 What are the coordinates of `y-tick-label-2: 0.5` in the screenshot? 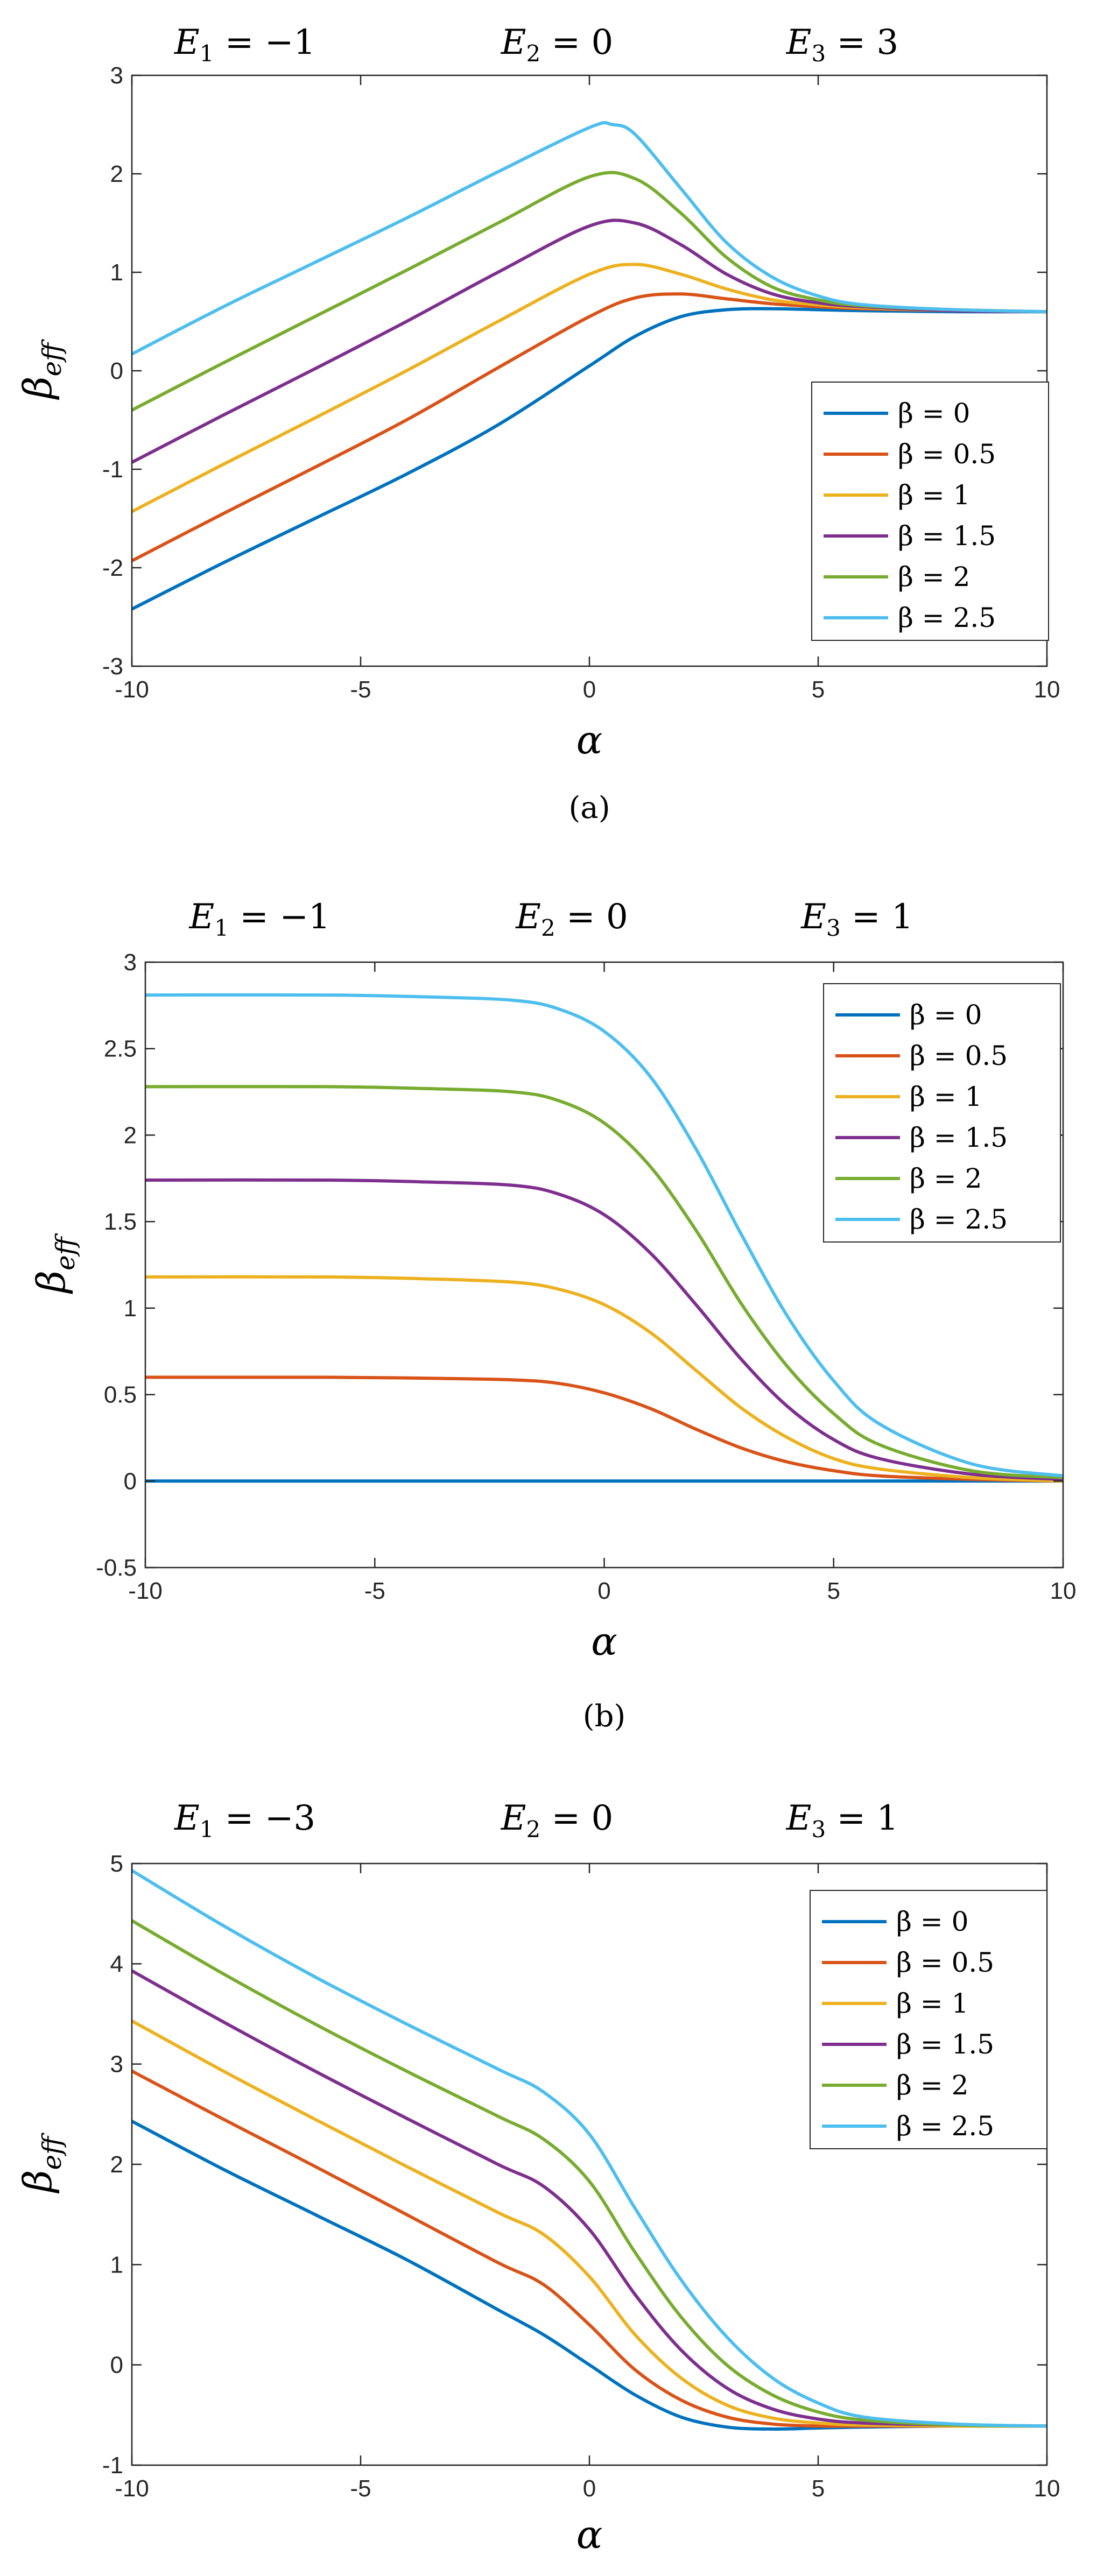 It's located at (120, 1395).